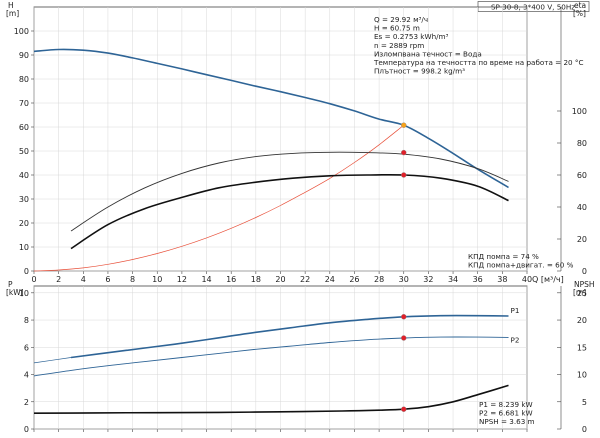  What do you see at coordinates (289, 211) in the screenshot?
I see `top-series-eta_total` at bounding box center [289, 211].